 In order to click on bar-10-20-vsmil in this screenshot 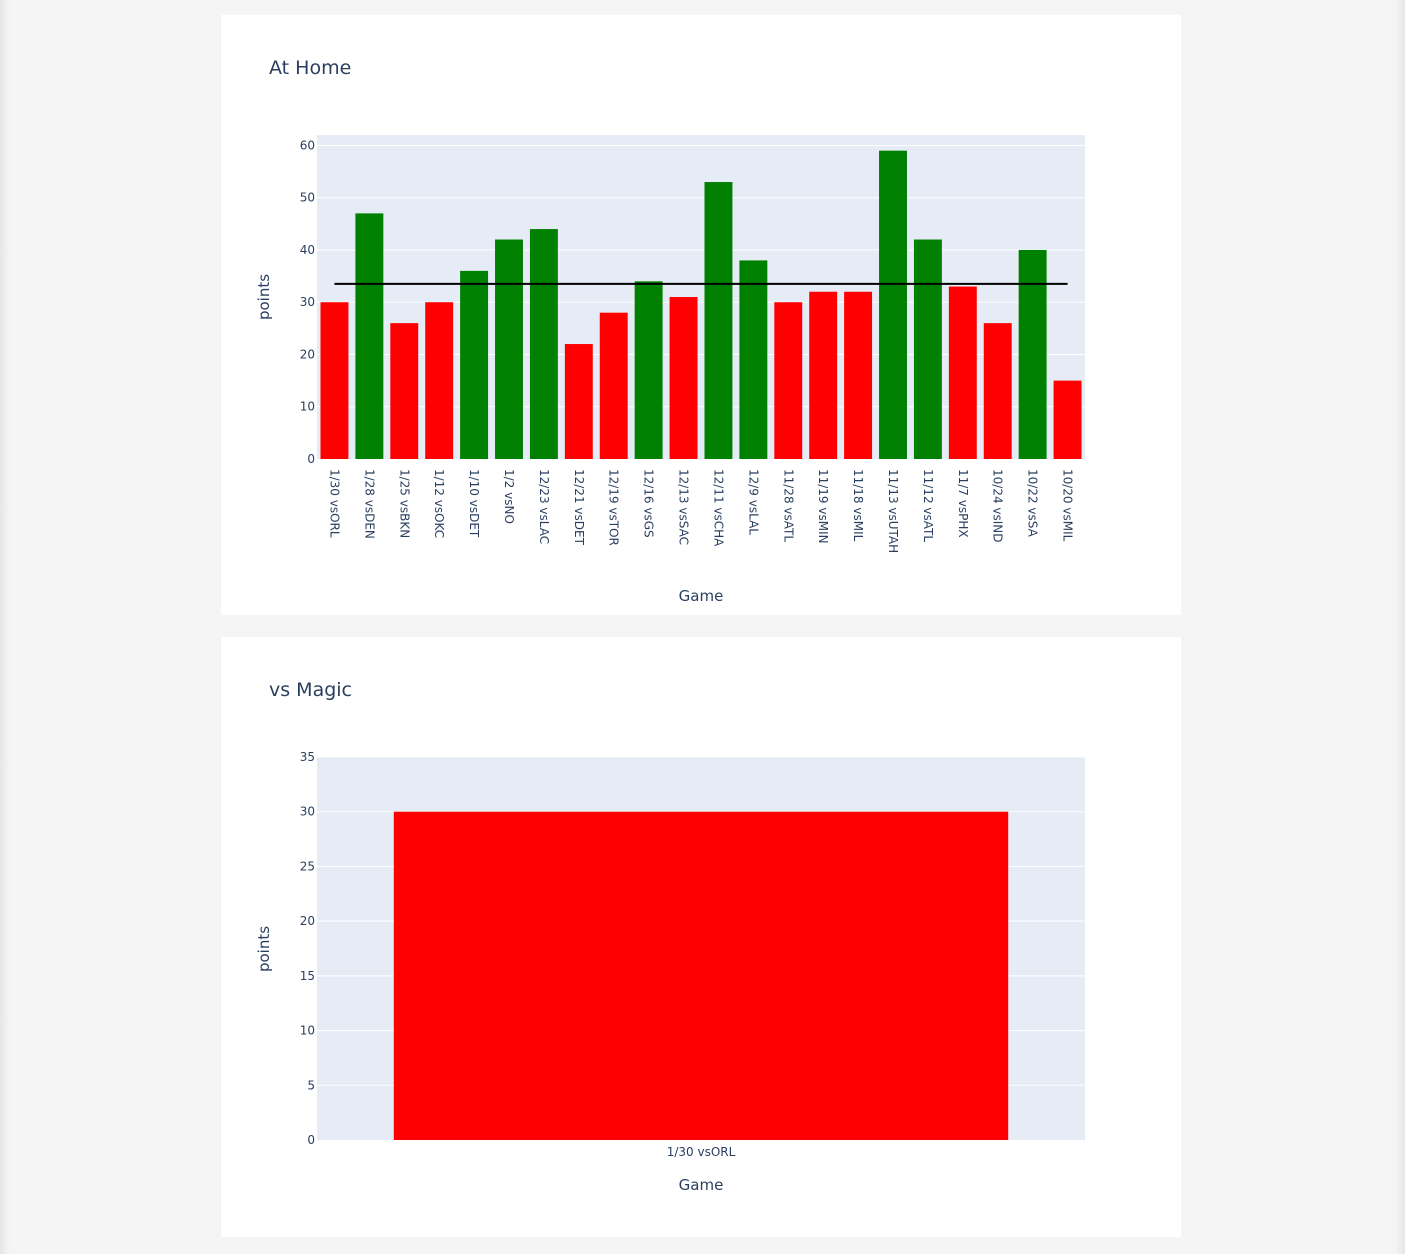, I will do `click(1067, 419)`.